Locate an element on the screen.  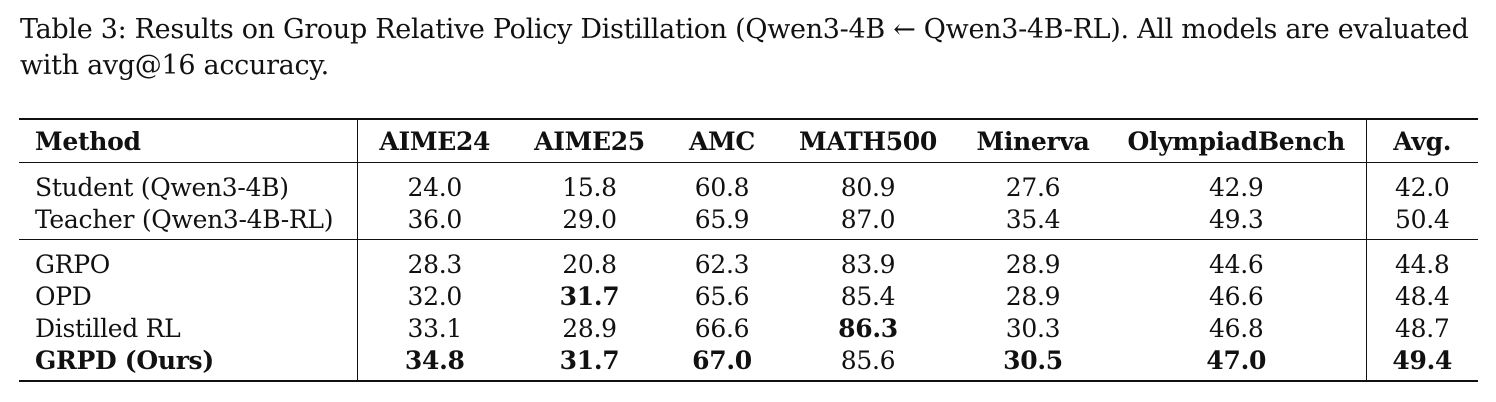
aime25-cell: 28.9 is located at coordinates (589, 328).